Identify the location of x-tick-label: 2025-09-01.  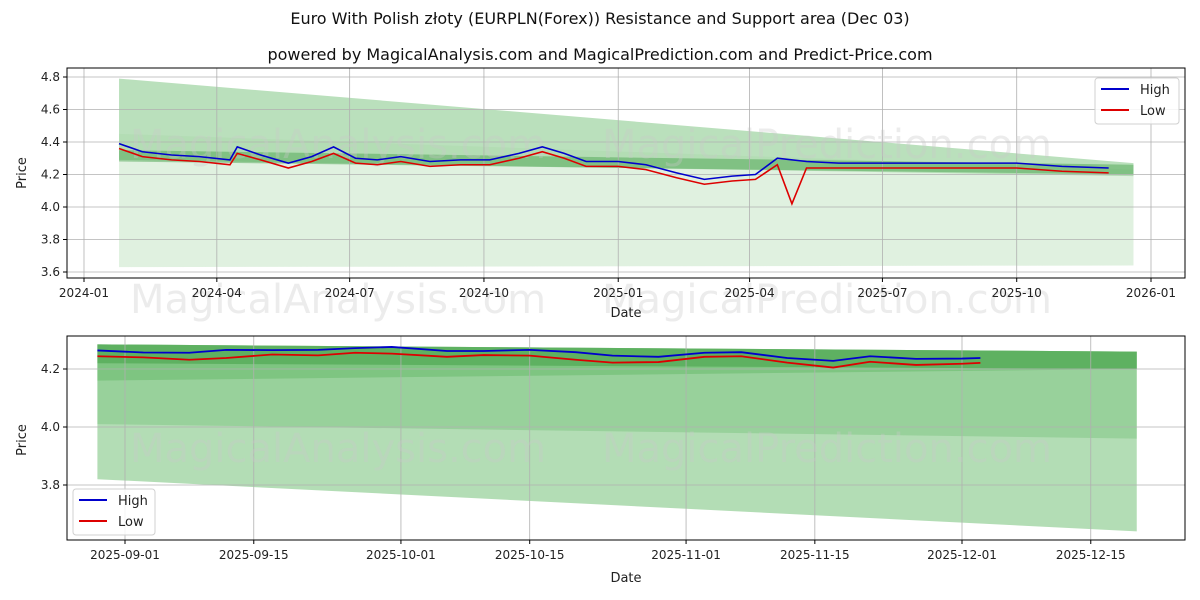
(125, 555).